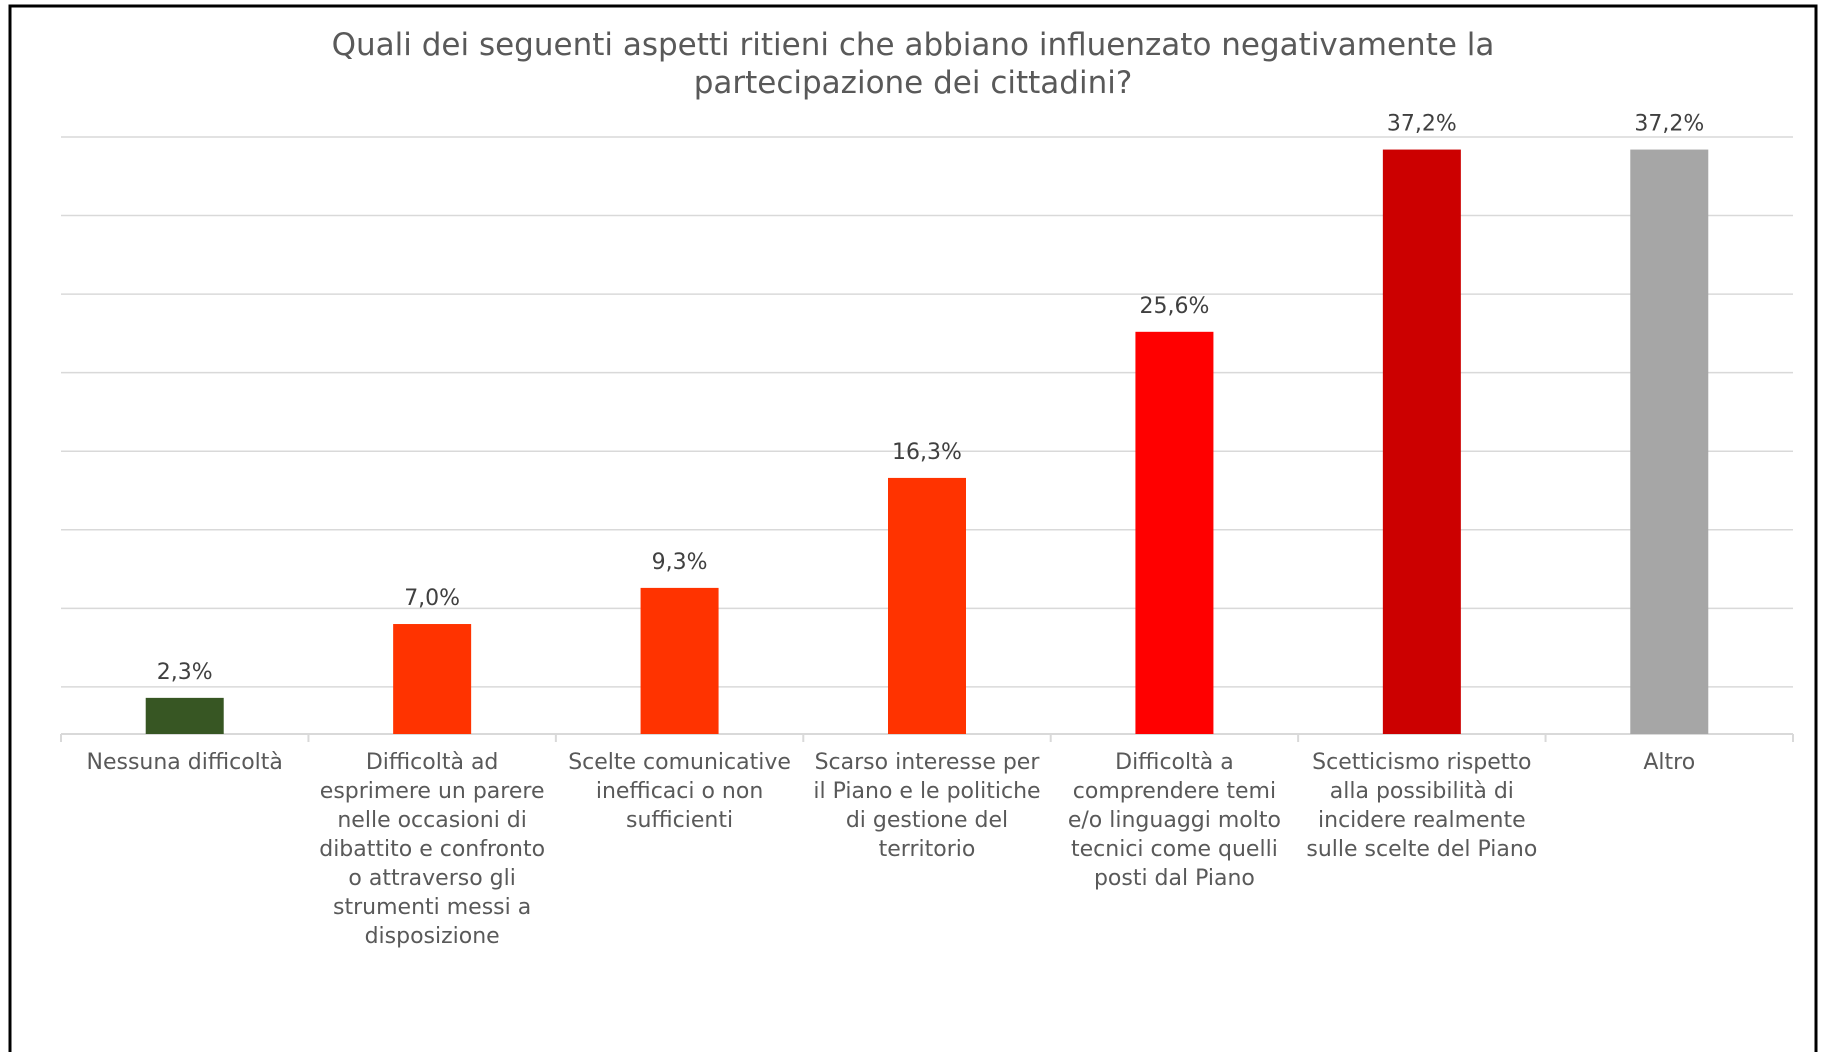 This screenshot has height=1052, width=1826. Describe the element at coordinates (185, 672) in the screenshot. I see `data-label: 2,3%` at that location.